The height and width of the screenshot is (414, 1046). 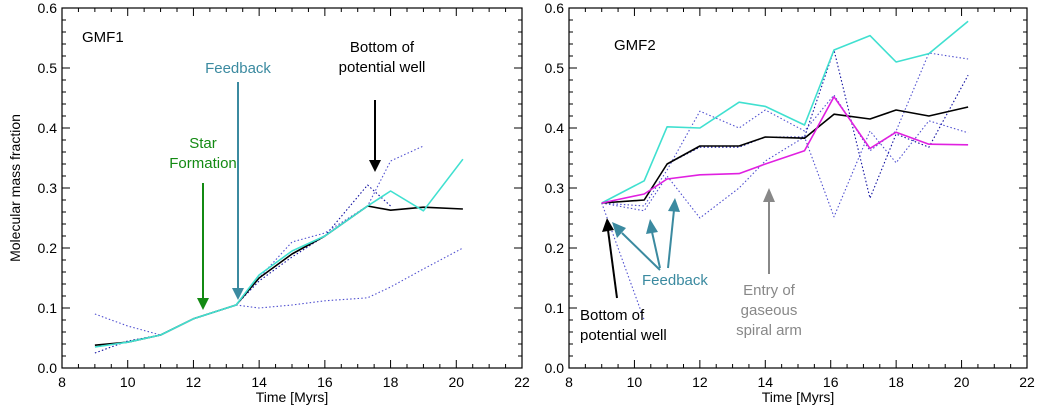 What do you see at coordinates (203, 143) in the screenshot?
I see `annotation-star: Star` at bounding box center [203, 143].